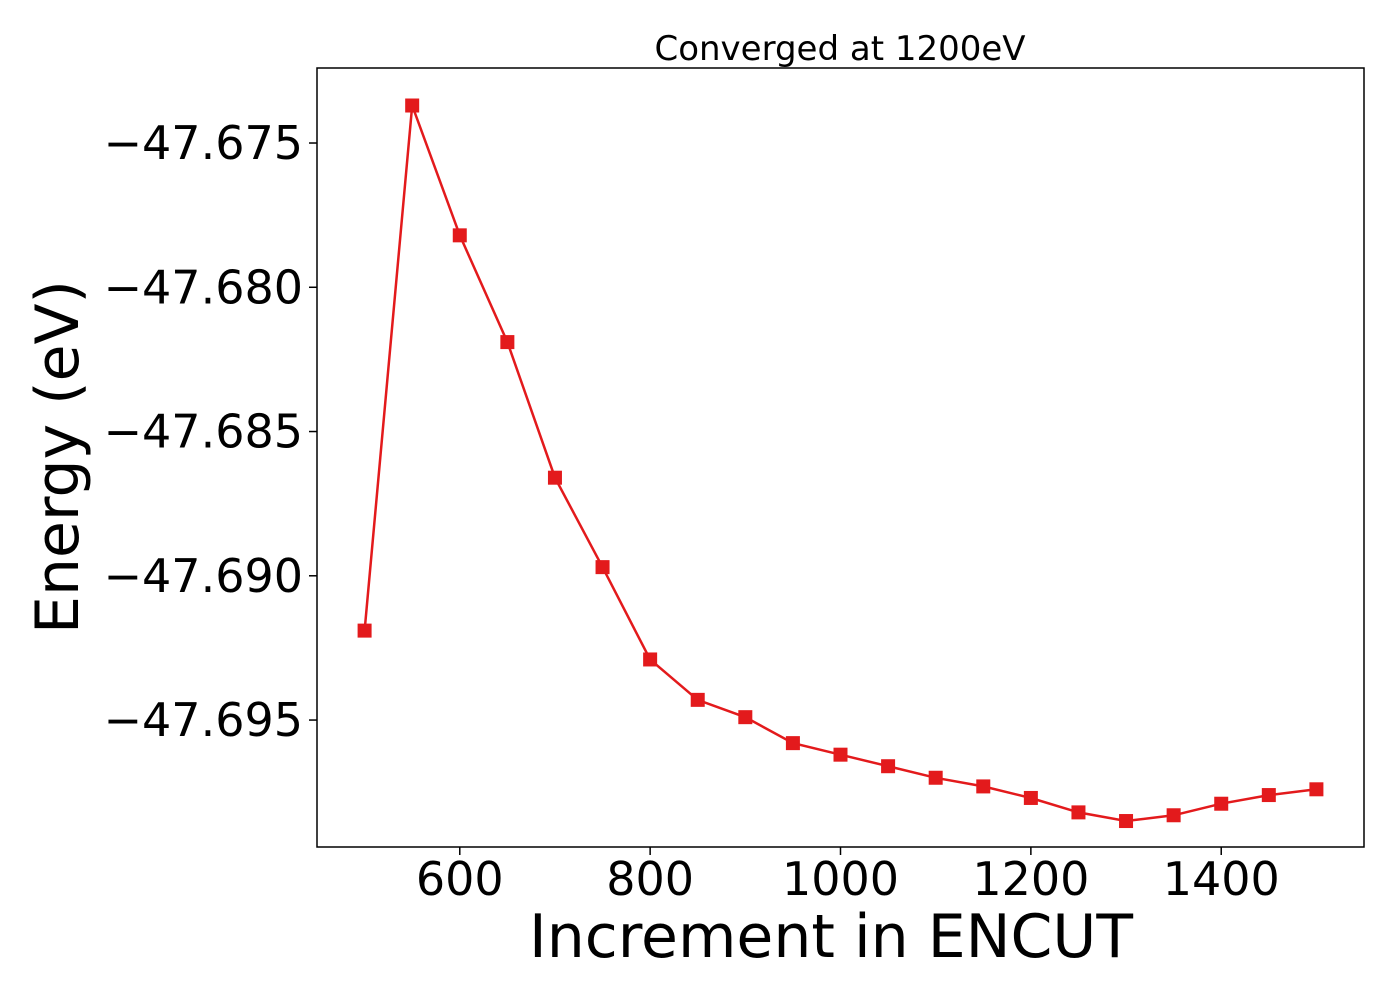  Describe the element at coordinates (650, 879) in the screenshot. I see `x-tick-label: 800` at that location.